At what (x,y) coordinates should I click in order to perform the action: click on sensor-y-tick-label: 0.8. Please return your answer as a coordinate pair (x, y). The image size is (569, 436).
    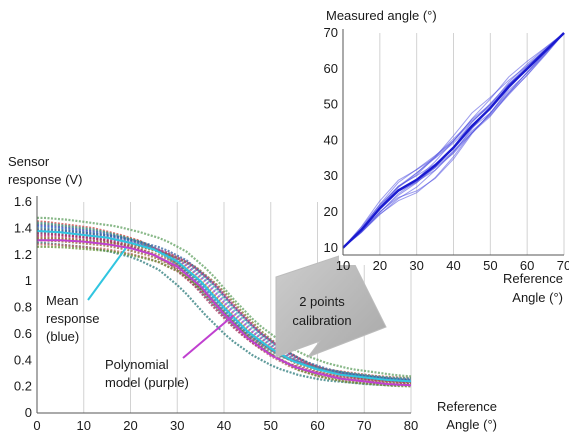
    Looking at the image, I should click on (23, 307).